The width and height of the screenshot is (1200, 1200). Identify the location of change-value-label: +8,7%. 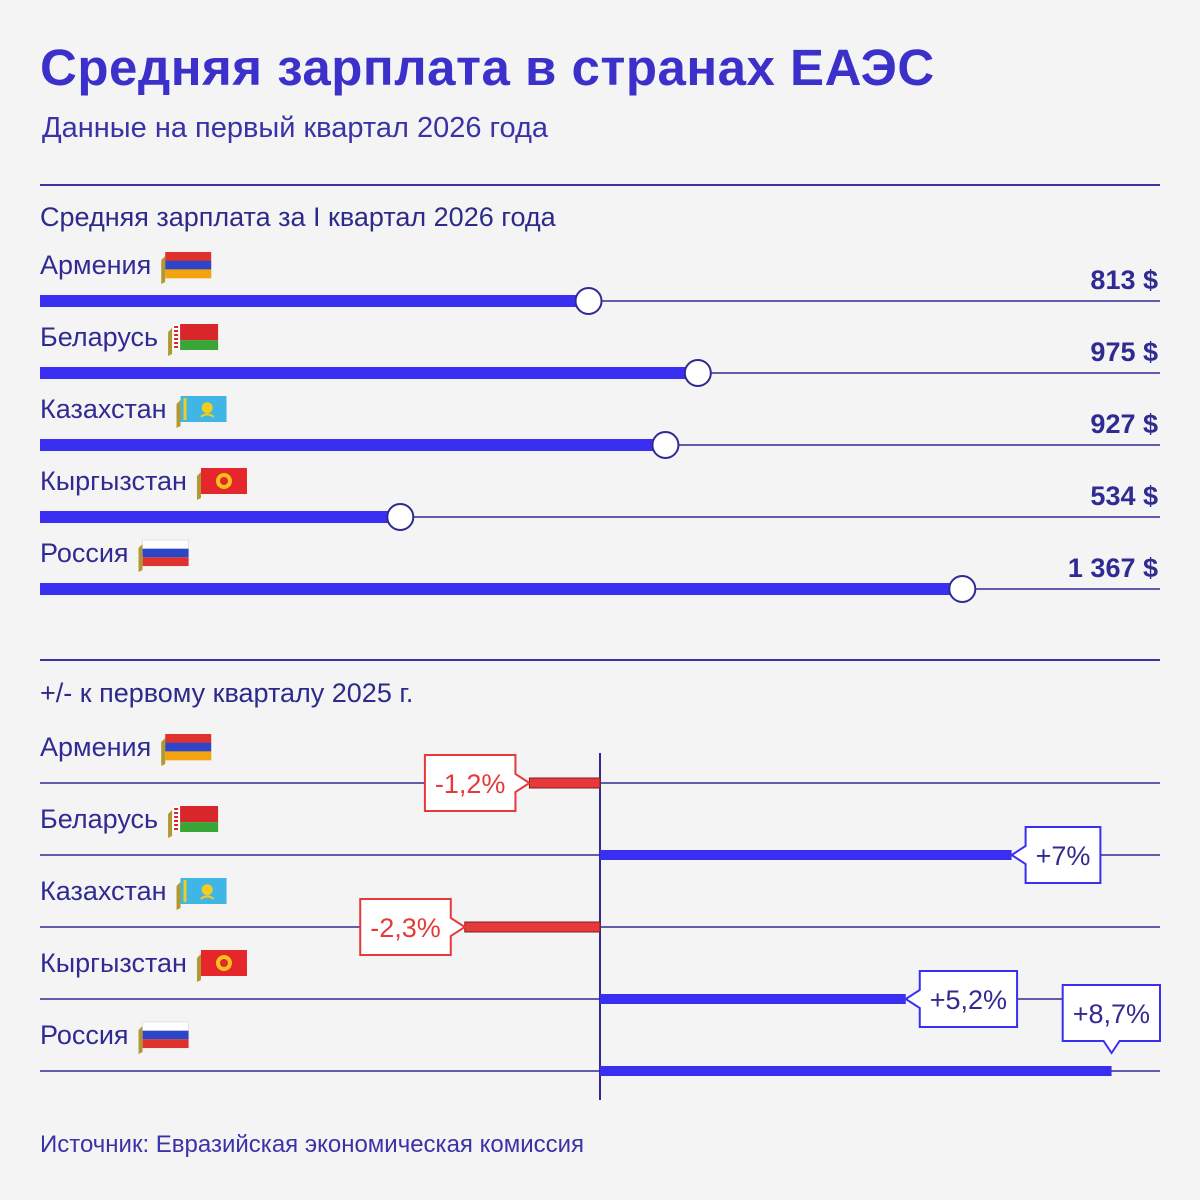
(1111, 1014).